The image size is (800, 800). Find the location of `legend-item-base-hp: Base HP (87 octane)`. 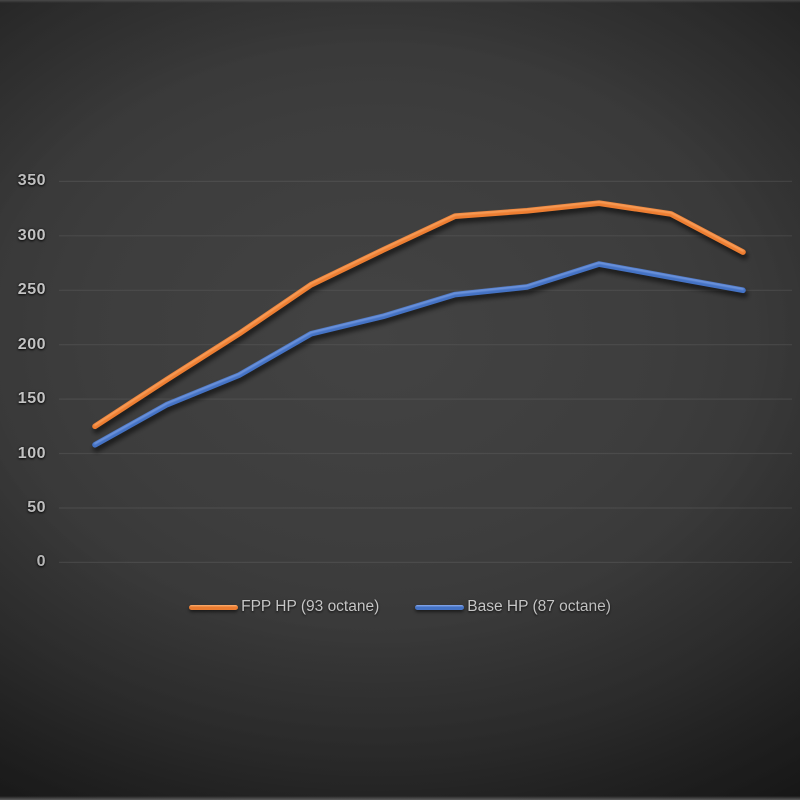

legend-item-base-hp: Base HP (87 octane) is located at coordinates (513, 607).